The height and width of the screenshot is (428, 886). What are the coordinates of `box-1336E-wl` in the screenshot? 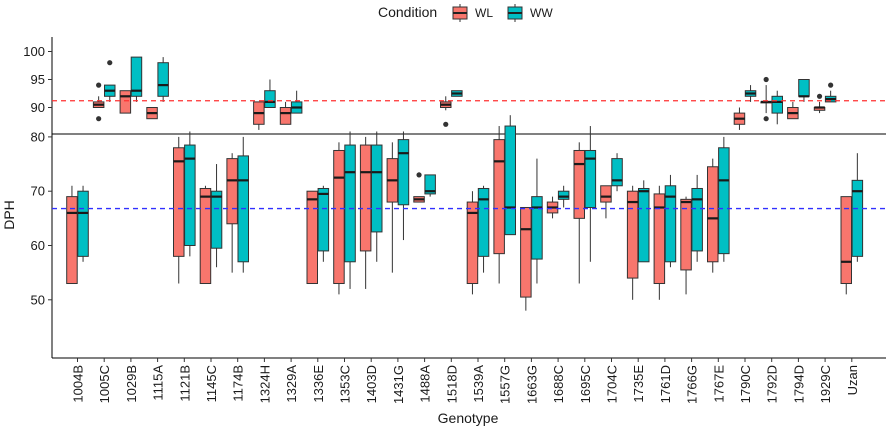 It's located at (312, 237).